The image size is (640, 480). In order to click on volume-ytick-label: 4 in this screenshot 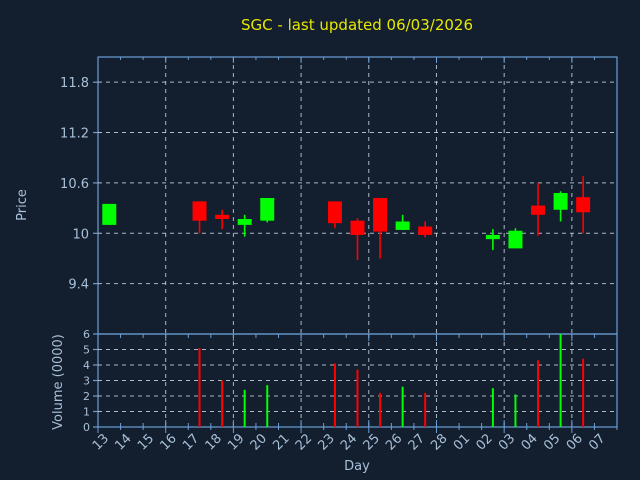, I will do `click(86, 365)`.